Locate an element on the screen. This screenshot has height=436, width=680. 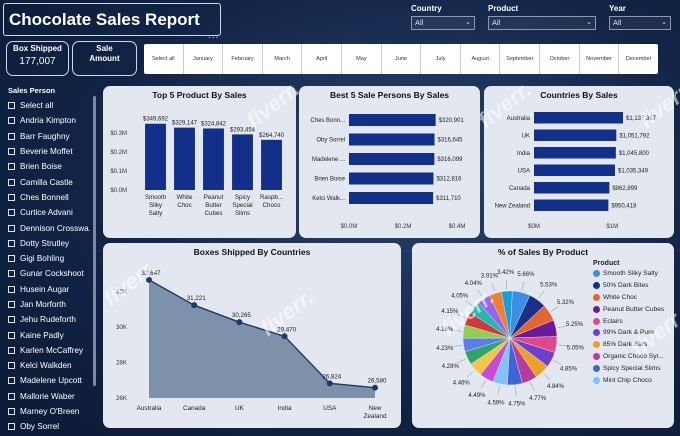
sales-person-item: Beverie Moffet is located at coordinates (49, 151).